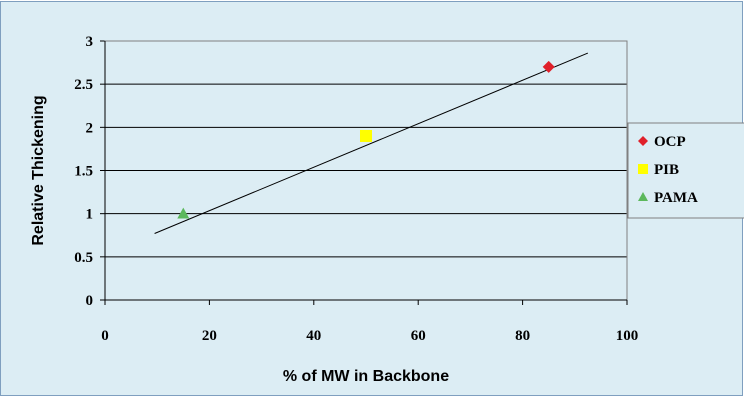 The height and width of the screenshot is (397, 744). Describe the element at coordinates (666, 170) in the screenshot. I see `legend-label-pib: PIB` at that location.